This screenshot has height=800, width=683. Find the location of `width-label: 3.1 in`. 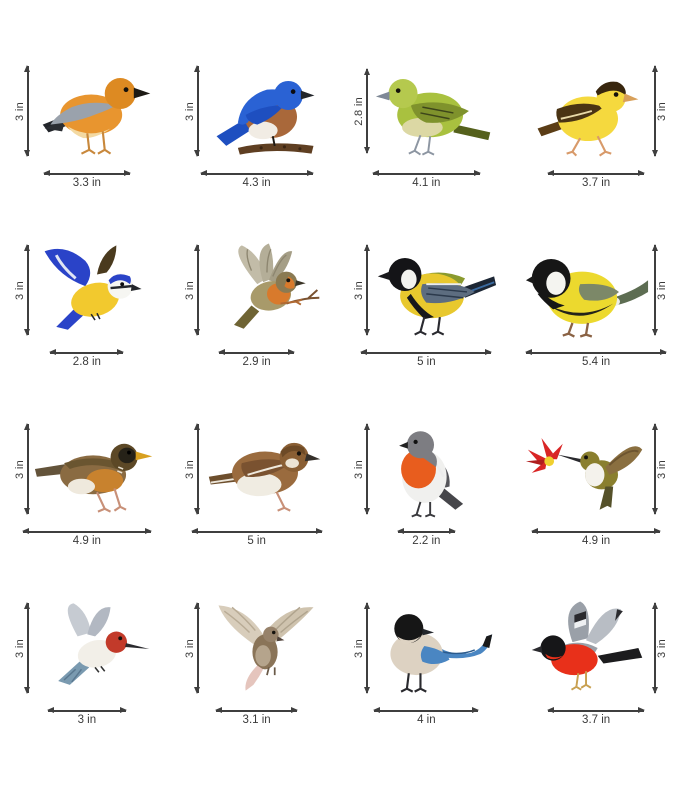

width-label: 3.1 in is located at coordinates (256, 720).